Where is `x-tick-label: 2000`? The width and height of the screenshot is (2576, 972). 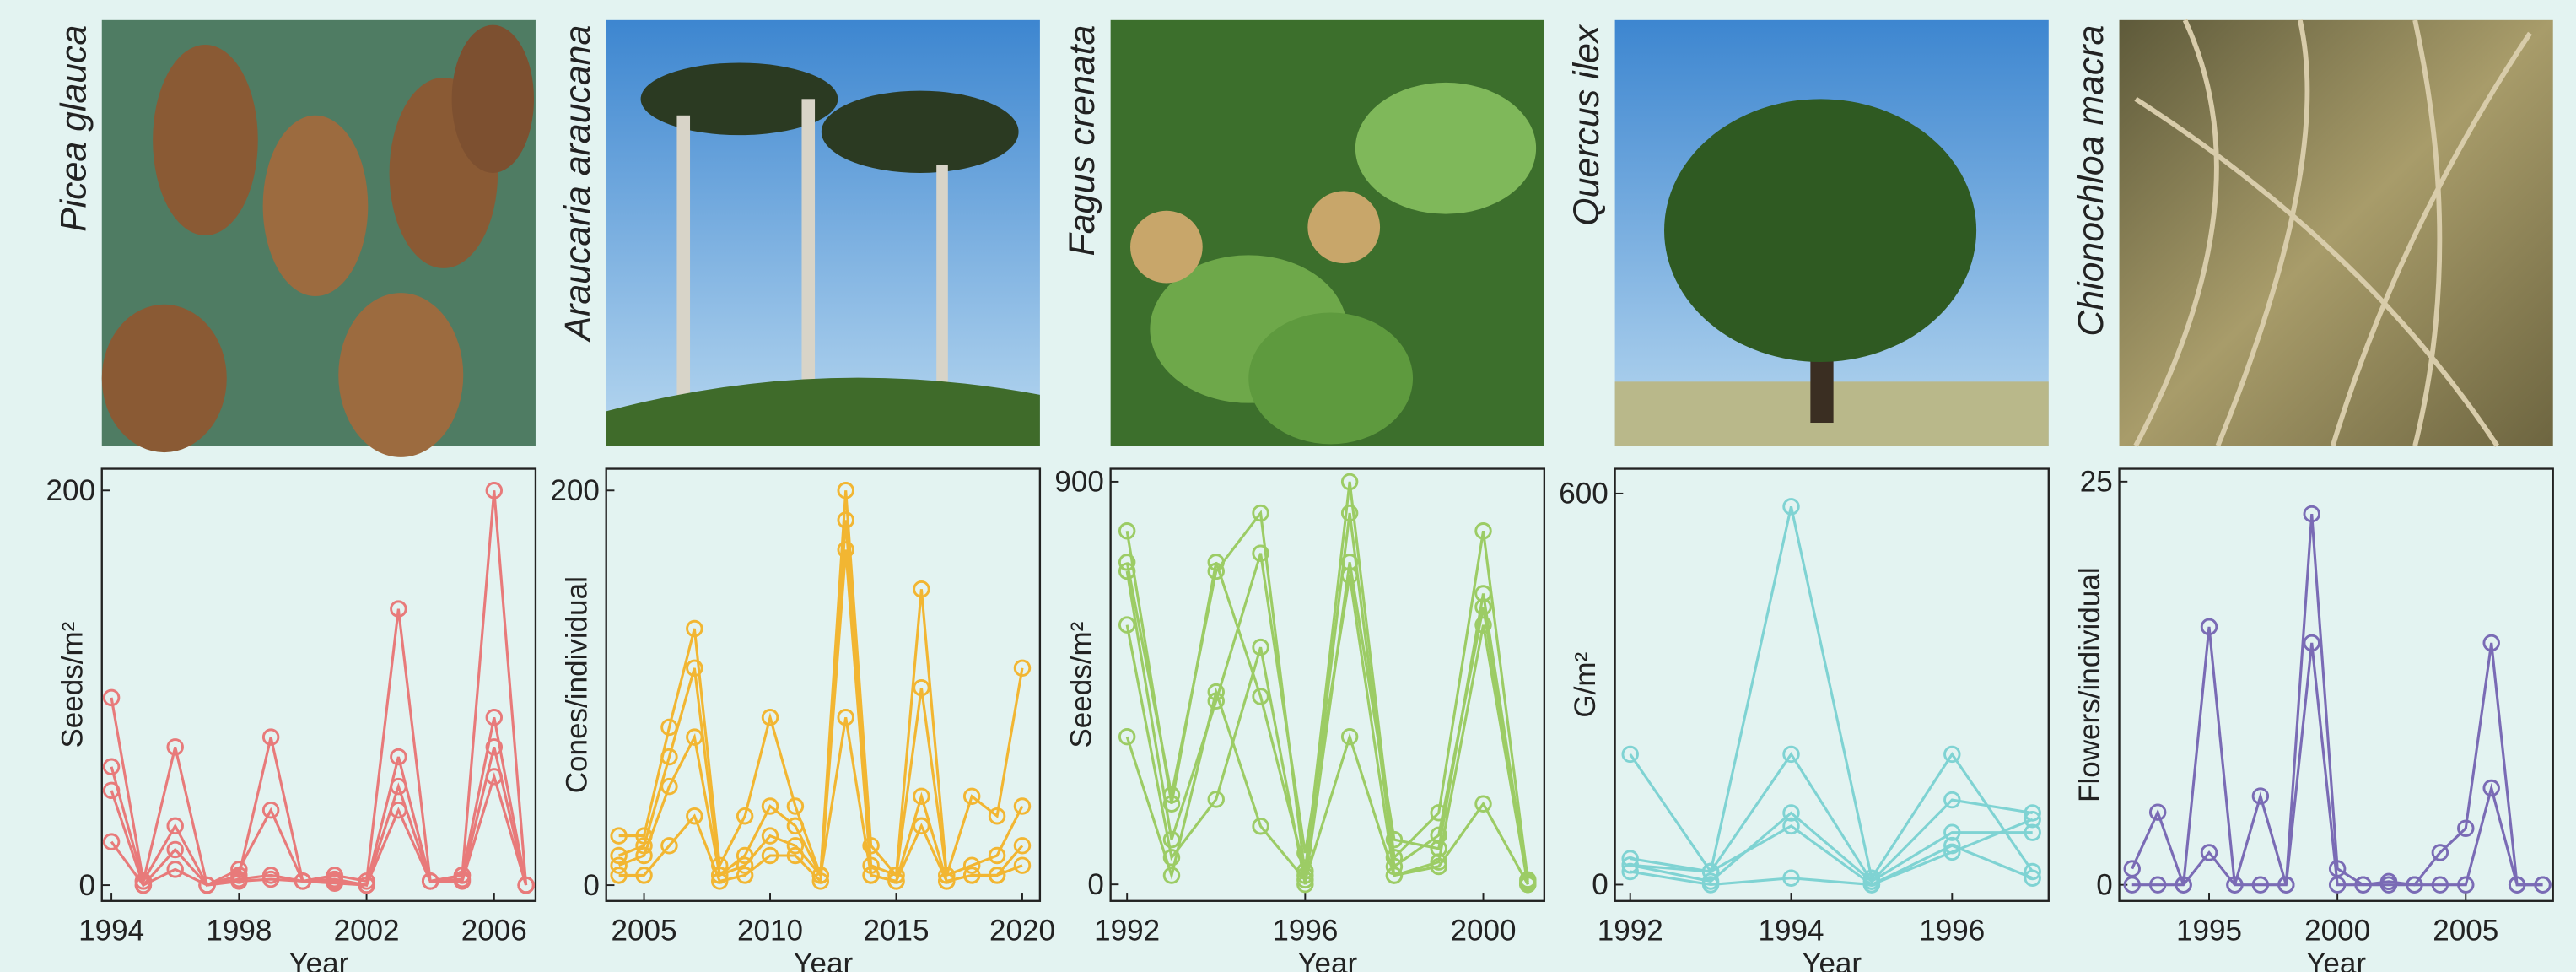
x-tick-label: 2000 is located at coordinates (1484, 931).